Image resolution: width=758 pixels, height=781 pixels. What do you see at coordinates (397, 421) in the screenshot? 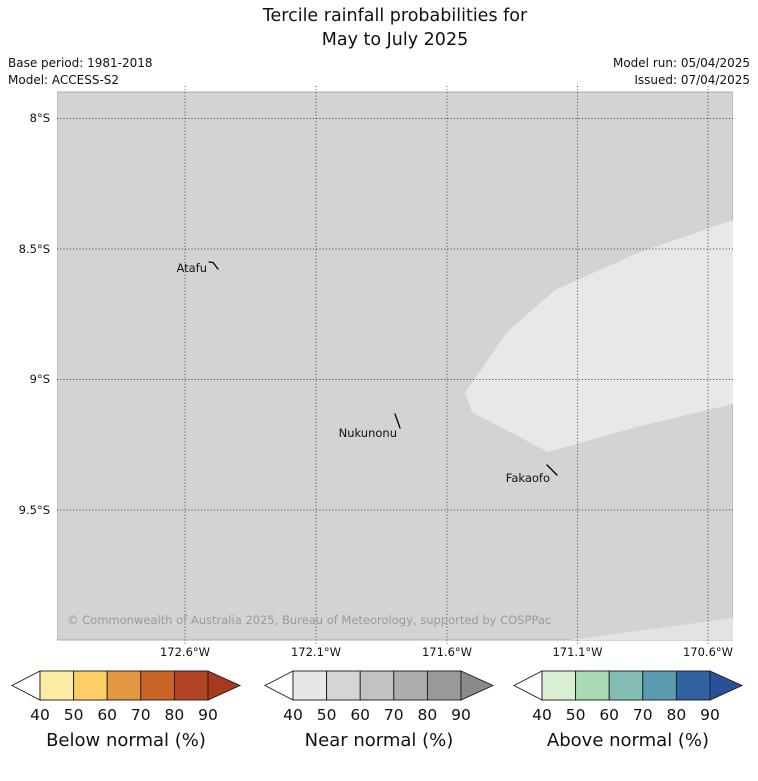
I see `nukunonu-marker-icon` at bounding box center [397, 421].